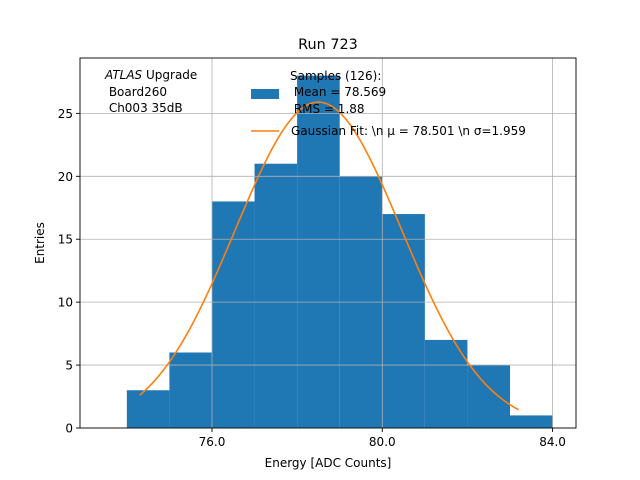 This screenshot has width=640, height=480. I want to click on legend-histogram-line-1: Samples (126):, so click(335, 76).